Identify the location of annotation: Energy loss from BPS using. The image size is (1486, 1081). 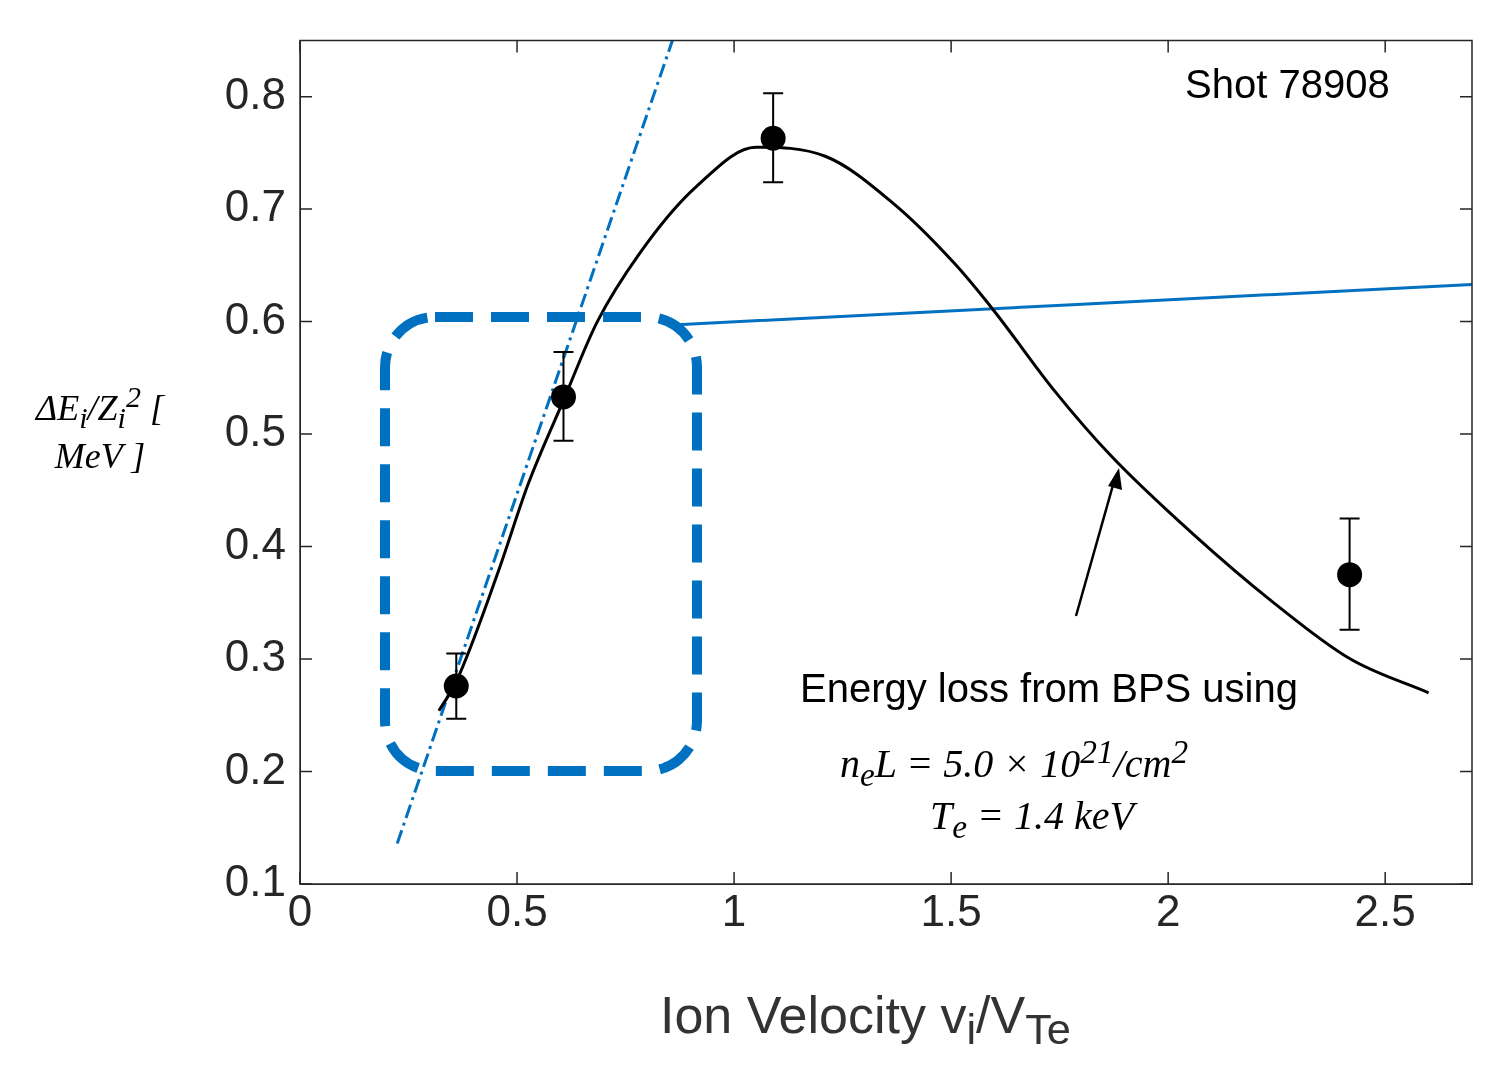
(1049, 688).